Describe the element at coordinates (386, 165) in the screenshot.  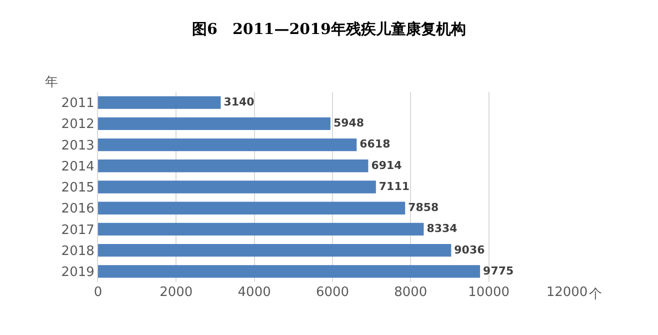
I see `data-label: 6914` at that location.